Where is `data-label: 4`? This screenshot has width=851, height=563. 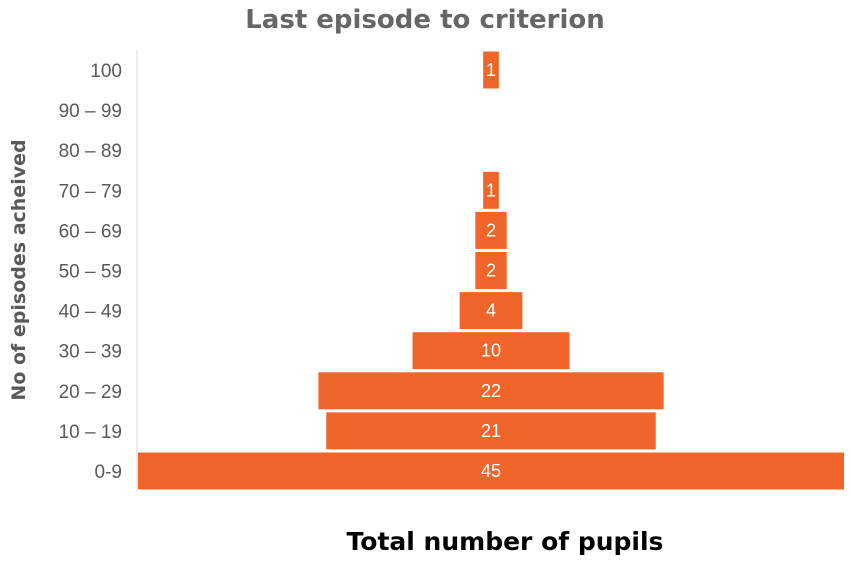
data-label: 4 is located at coordinates (491, 311).